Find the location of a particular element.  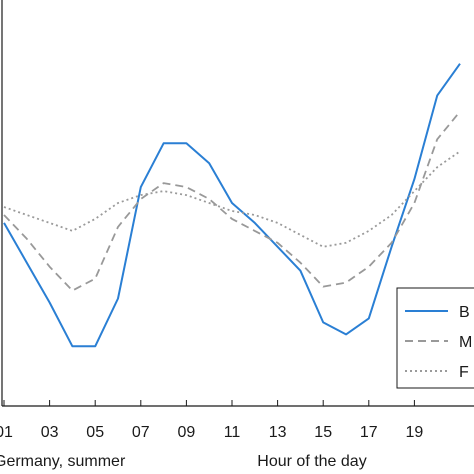

x-tick-label: 11 is located at coordinates (232, 432).